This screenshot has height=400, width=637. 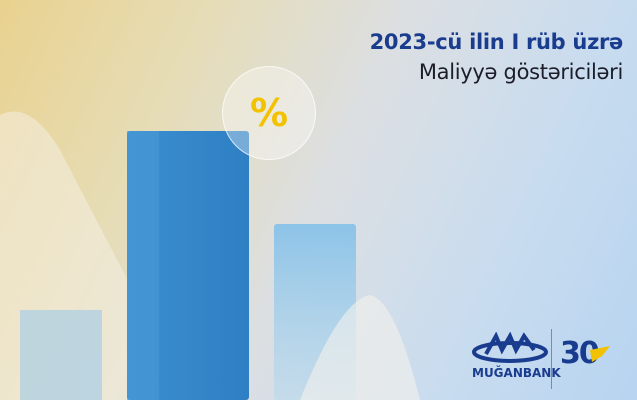 I want to click on muganbank-logo-icon, so click(x=510, y=347).